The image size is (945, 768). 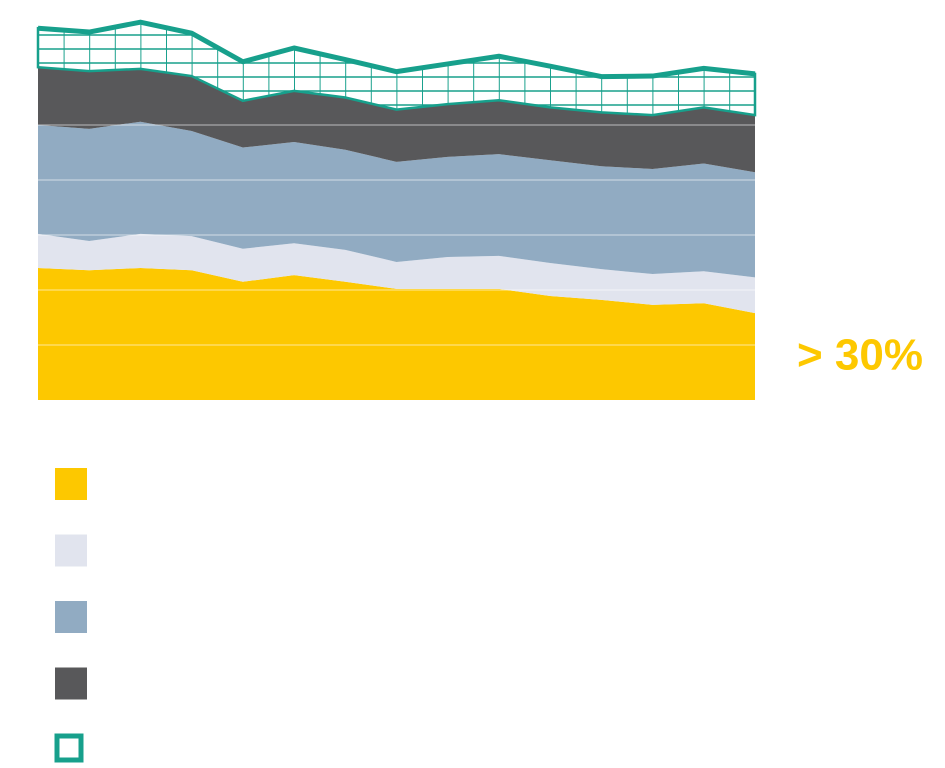 I want to click on annotation: > 30%, so click(x=860, y=355).